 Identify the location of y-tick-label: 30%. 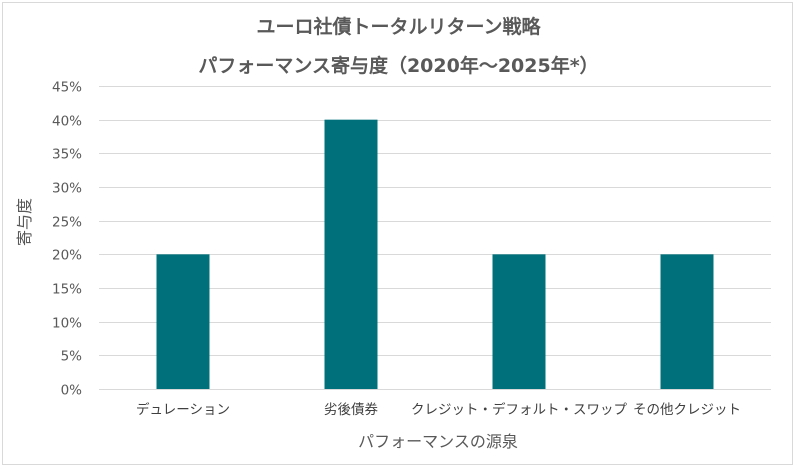
(67, 189).